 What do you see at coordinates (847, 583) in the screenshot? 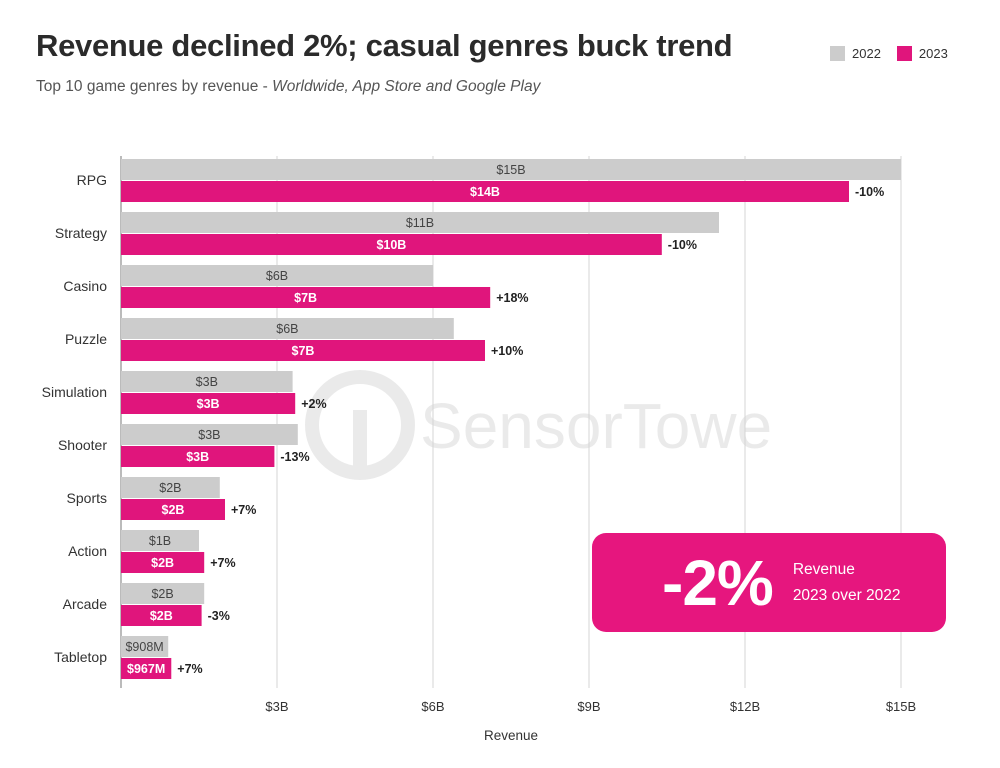
I see `callout-text: Revenue 2023 over 2022` at bounding box center [847, 583].